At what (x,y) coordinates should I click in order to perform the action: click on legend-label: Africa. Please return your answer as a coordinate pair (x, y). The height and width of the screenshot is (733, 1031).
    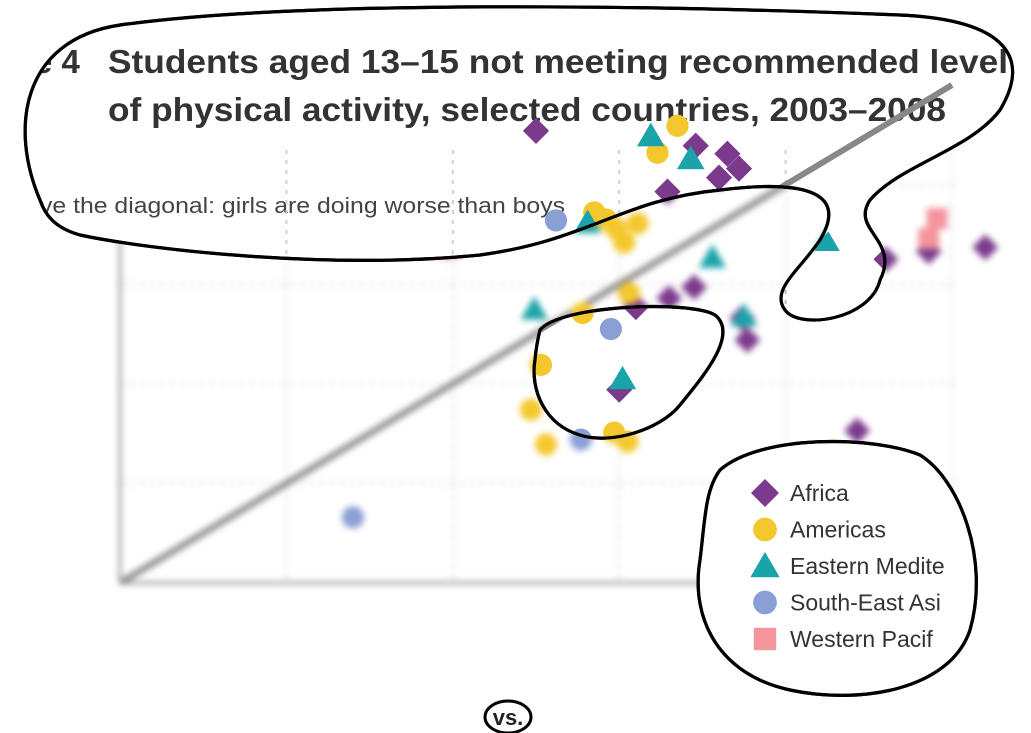
    Looking at the image, I should click on (819, 493).